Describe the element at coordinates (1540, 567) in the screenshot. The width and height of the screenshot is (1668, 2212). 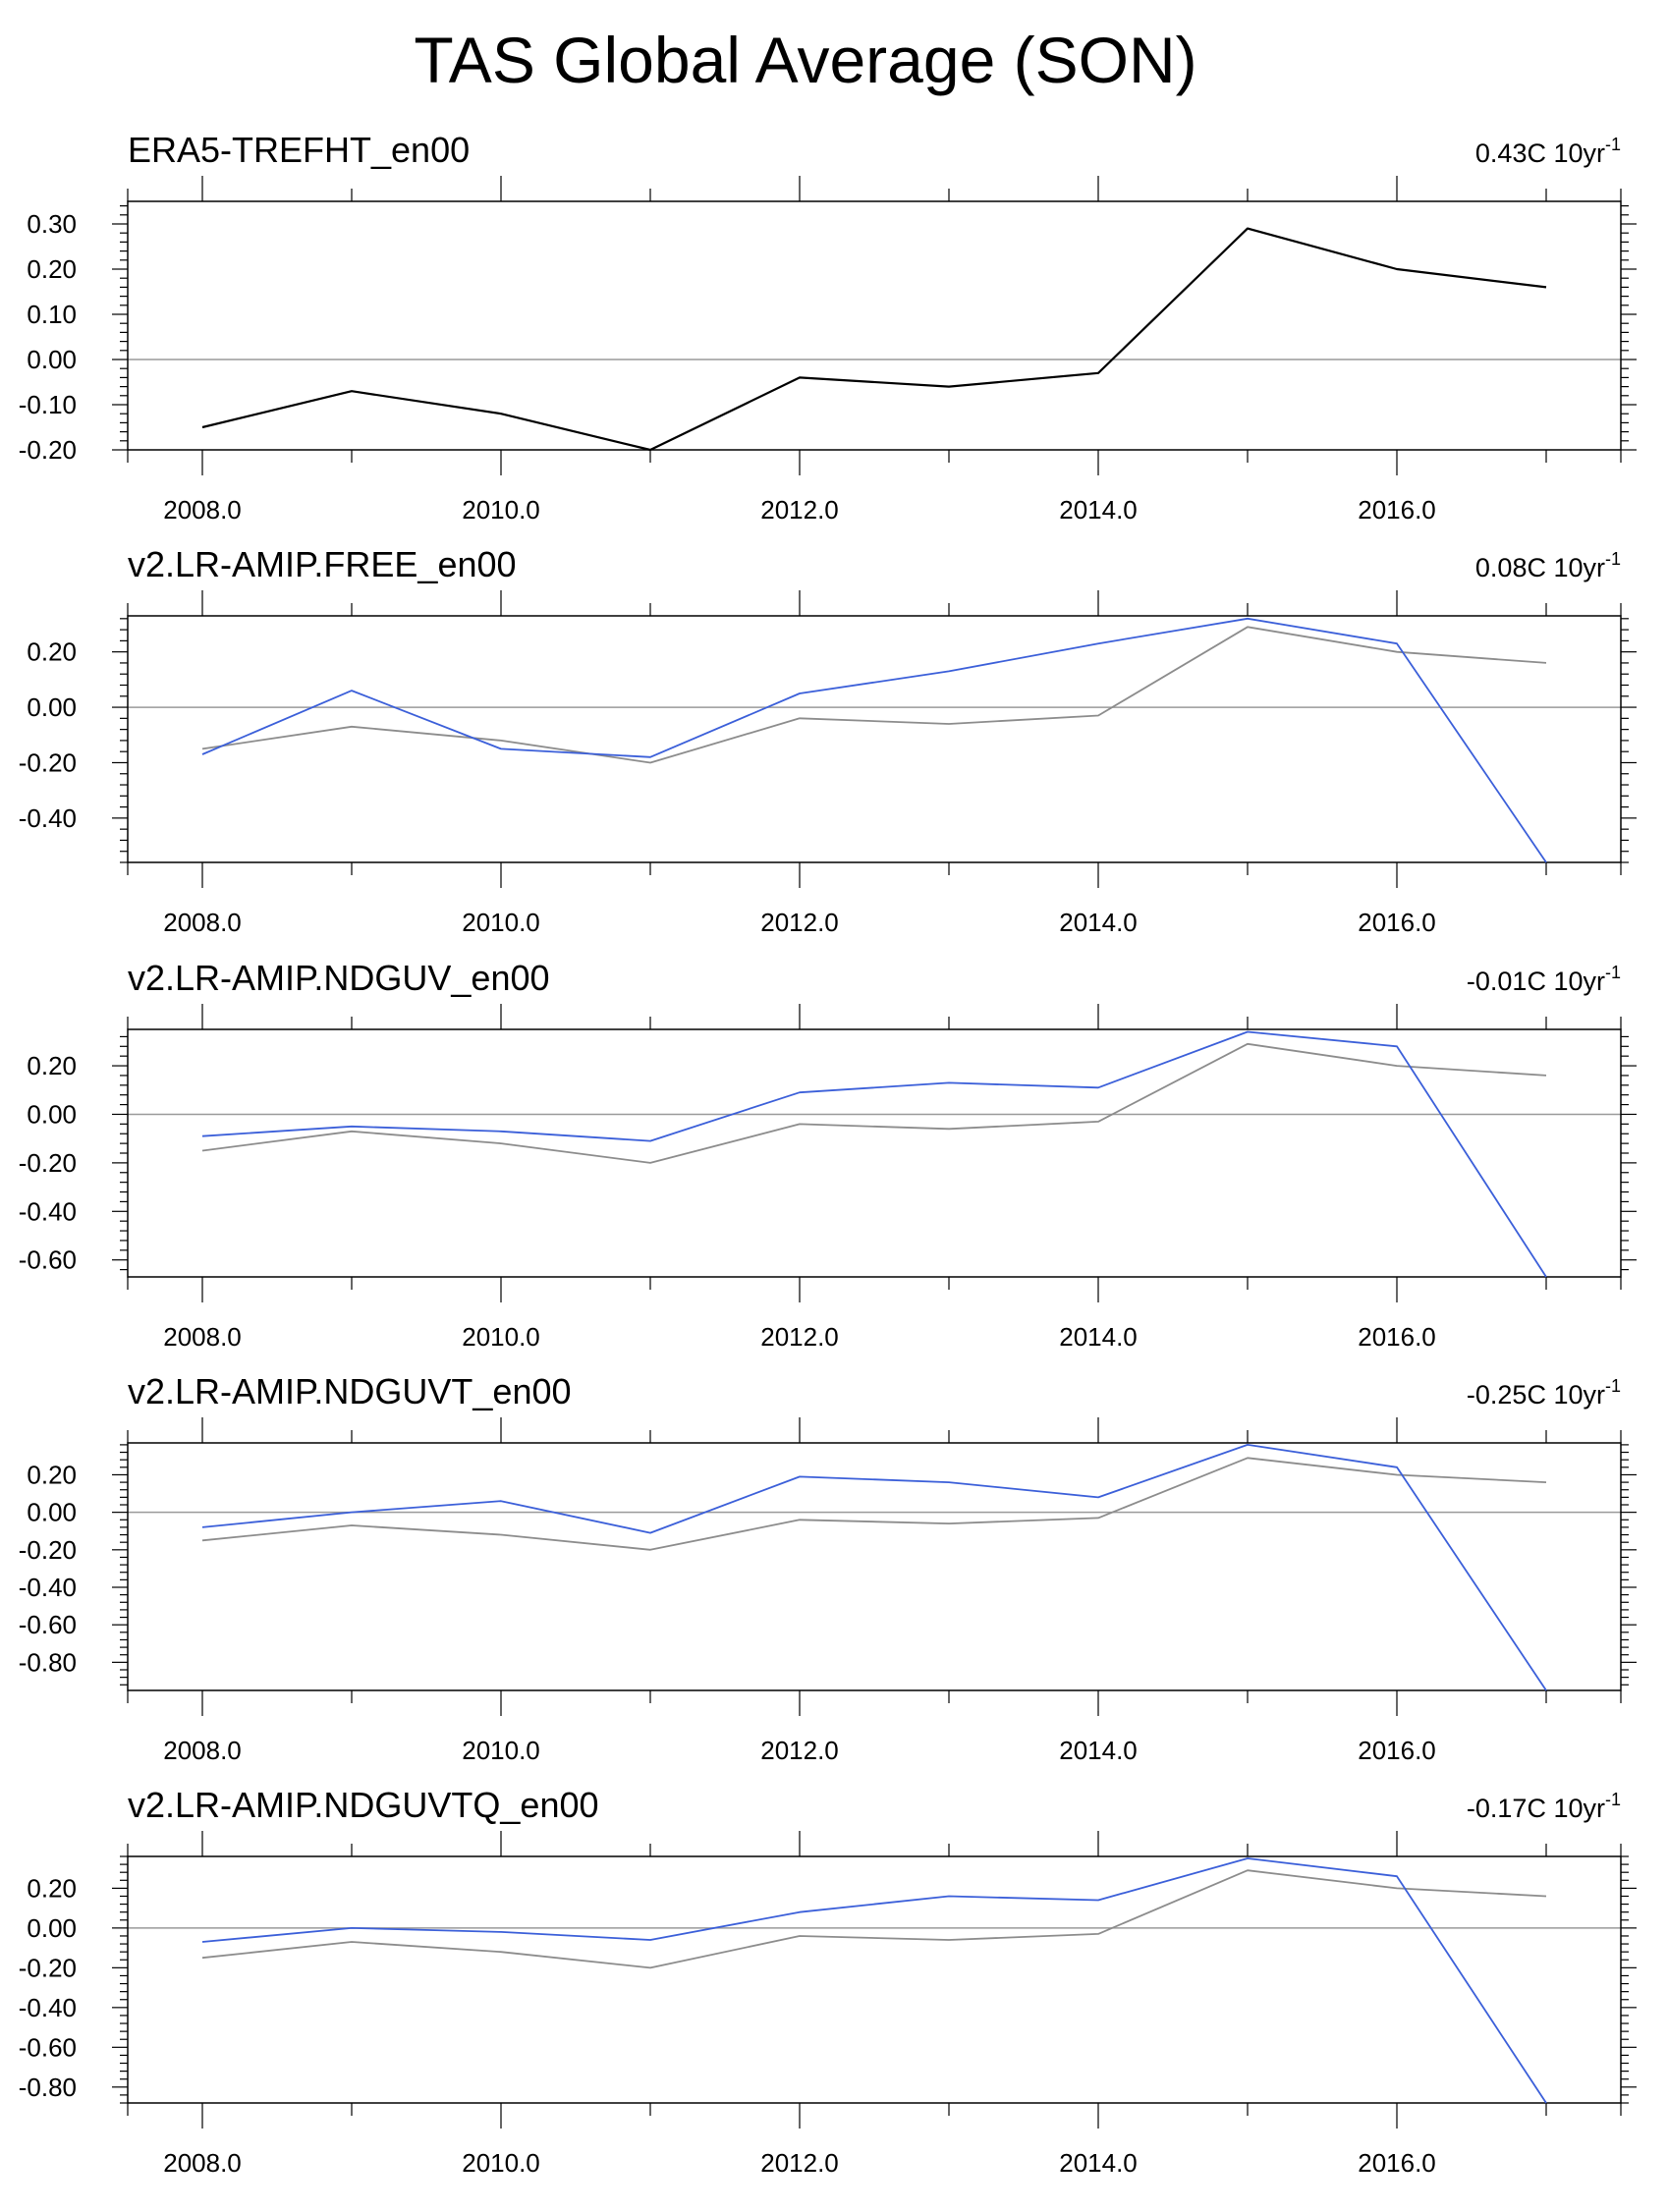
I see `trend-value: 0.08C 10yr` at that location.